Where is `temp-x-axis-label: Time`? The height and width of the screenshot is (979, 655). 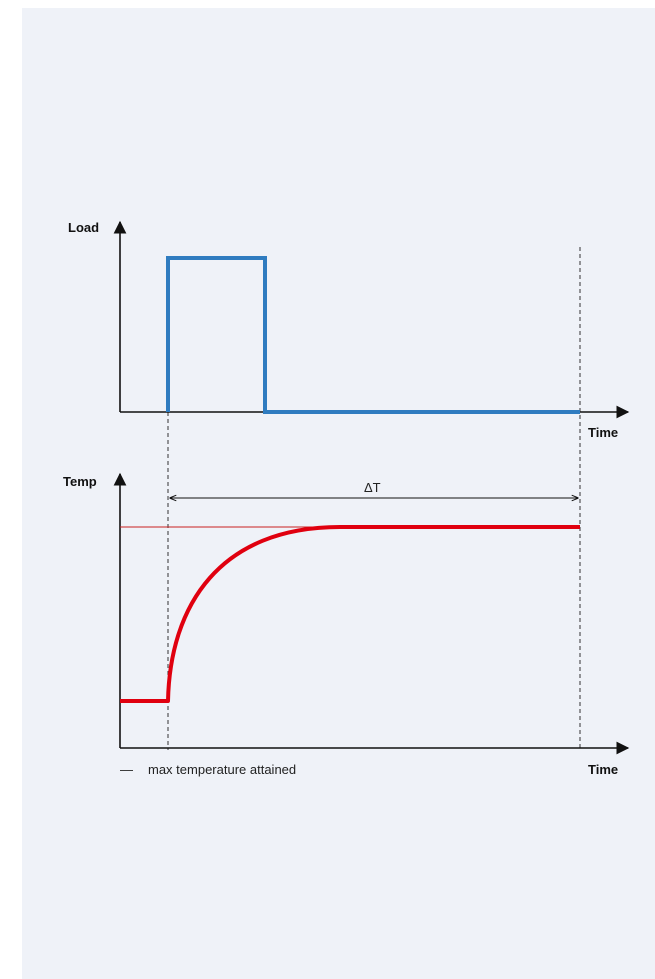
temp-x-axis-label: Time is located at coordinates (603, 769).